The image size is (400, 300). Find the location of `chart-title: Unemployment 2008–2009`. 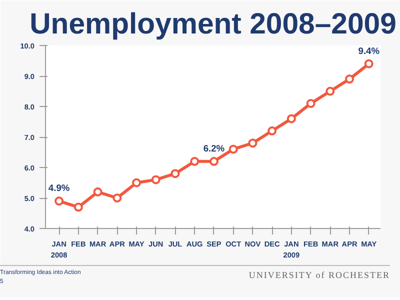

chart-title: Unemployment 2008–2009 is located at coordinates (213, 24).